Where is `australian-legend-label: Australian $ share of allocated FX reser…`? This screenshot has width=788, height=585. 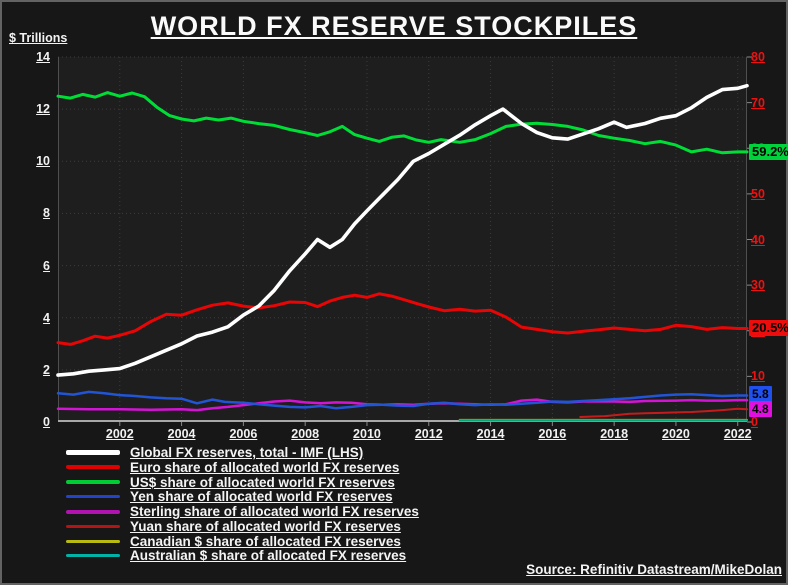 australian-legend-label: Australian $ share of allocated FX reser… is located at coordinates (268, 556).